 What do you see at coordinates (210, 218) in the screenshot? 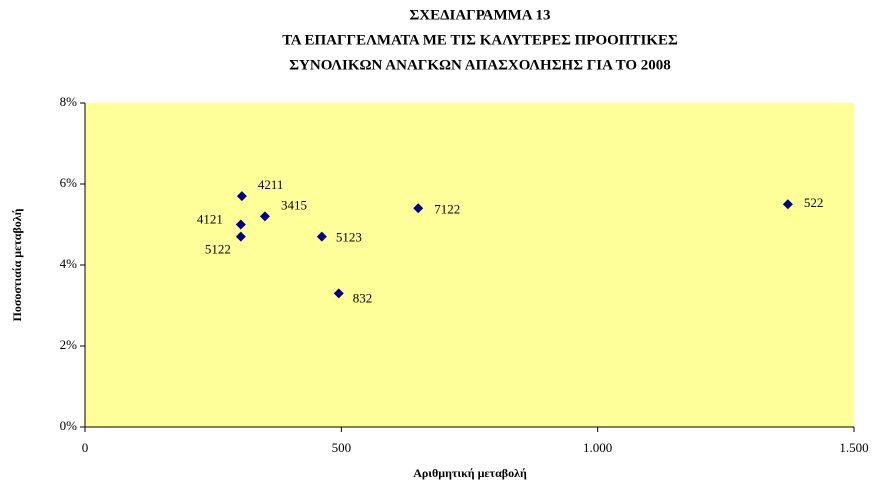
I see `point-label: 4121` at bounding box center [210, 218].